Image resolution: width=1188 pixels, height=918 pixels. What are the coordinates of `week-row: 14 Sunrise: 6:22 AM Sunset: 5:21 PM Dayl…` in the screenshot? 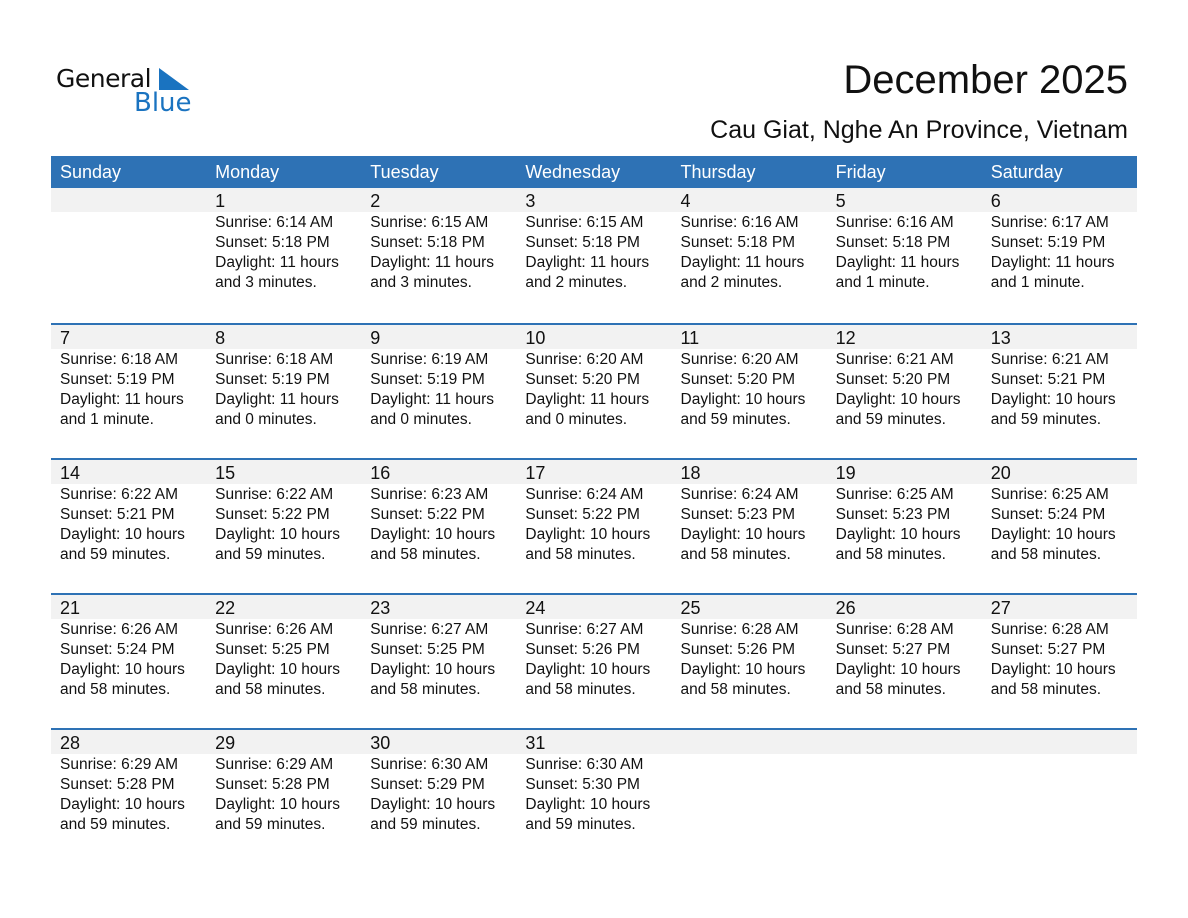 It's located at (594, 525).